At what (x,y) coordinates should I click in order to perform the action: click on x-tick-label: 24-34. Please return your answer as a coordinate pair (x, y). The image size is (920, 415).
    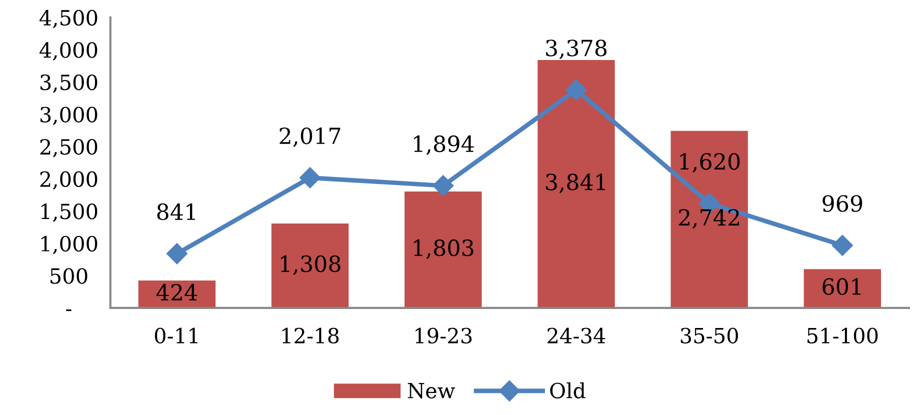
    Looking at the image, I should click on (577, 336).